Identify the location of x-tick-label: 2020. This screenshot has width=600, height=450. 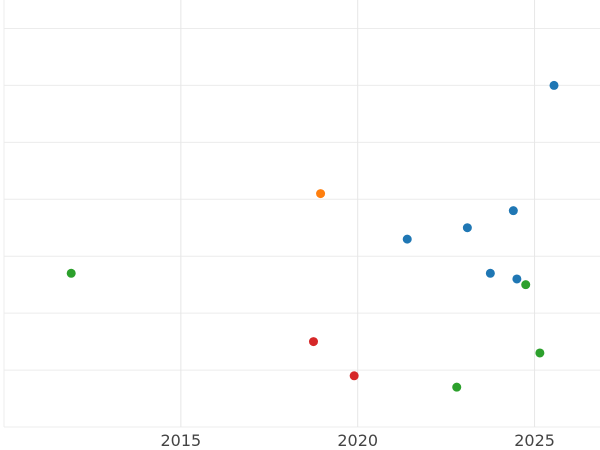
(357, 440).